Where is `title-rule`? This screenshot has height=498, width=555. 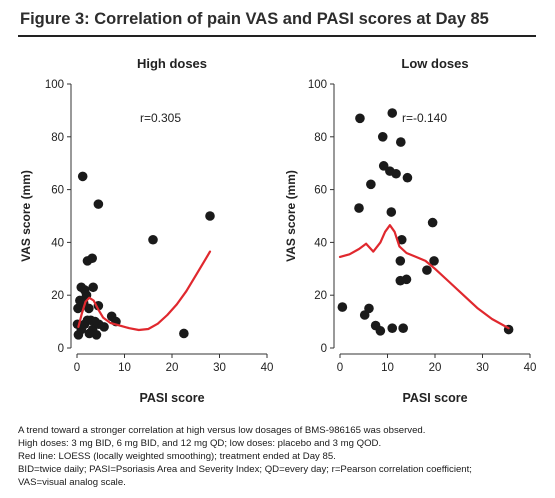
title-rule is located at coordinates (277, 36).